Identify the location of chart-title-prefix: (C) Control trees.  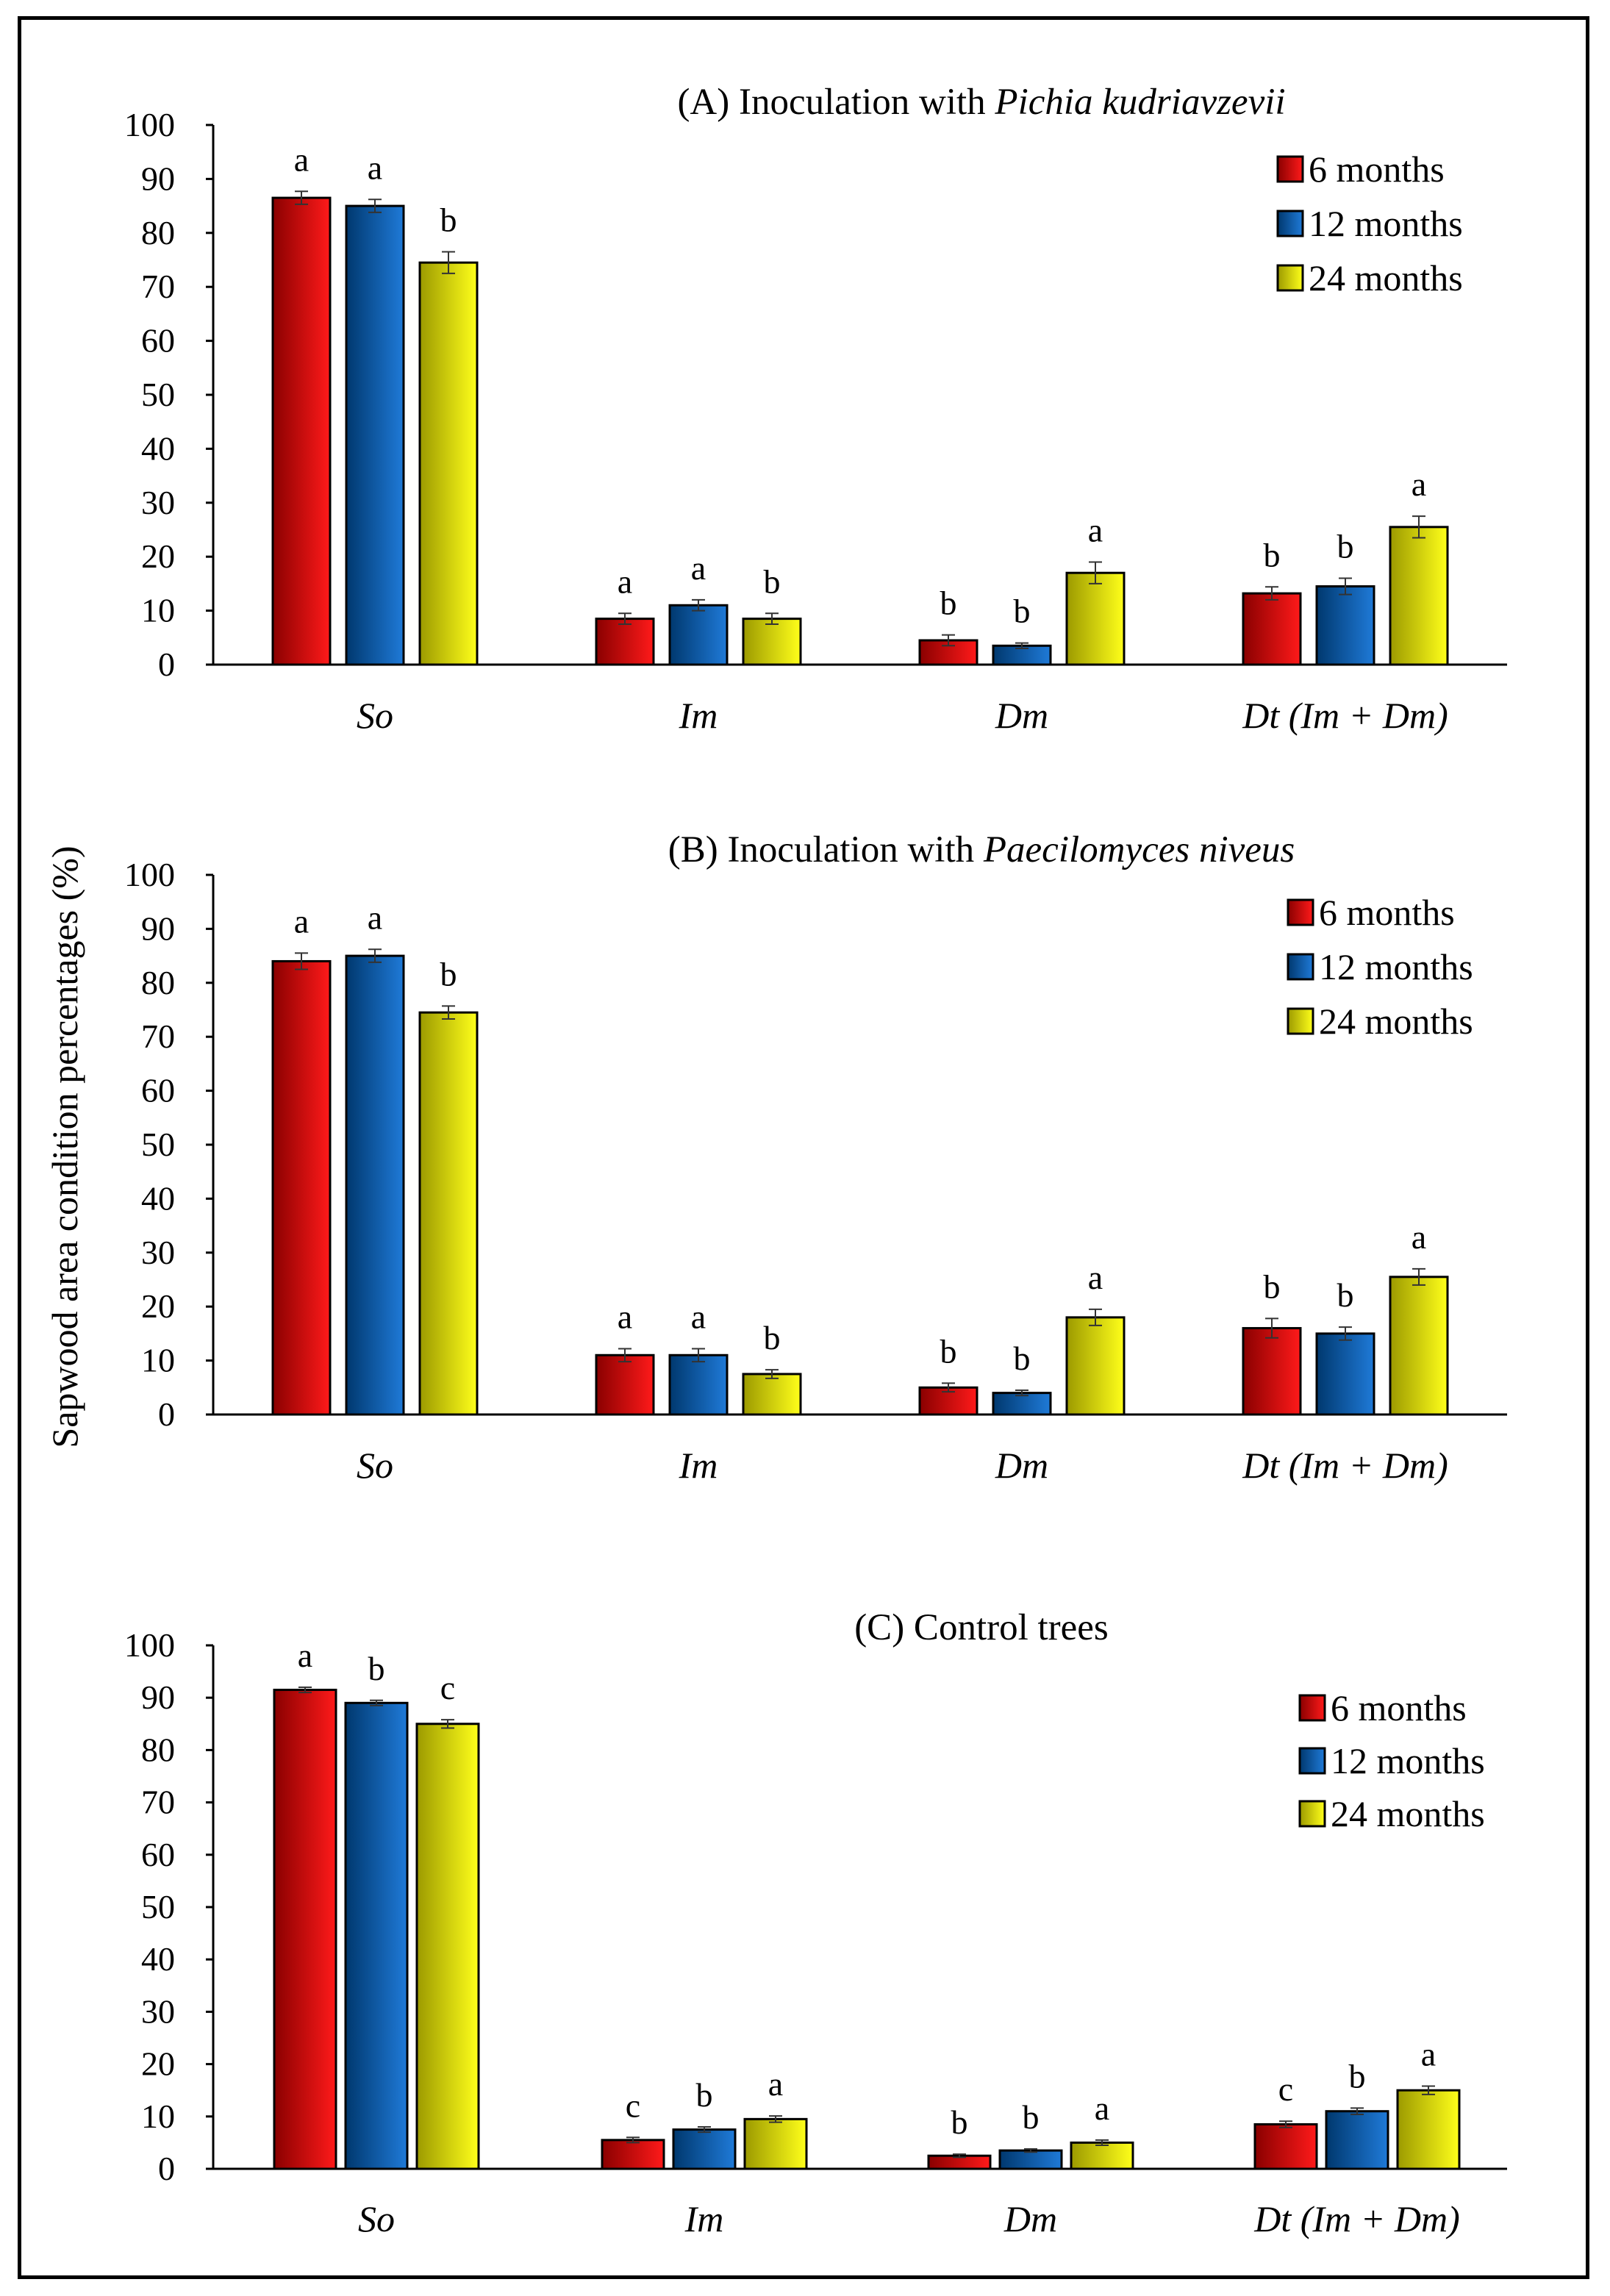
(981, 1627).